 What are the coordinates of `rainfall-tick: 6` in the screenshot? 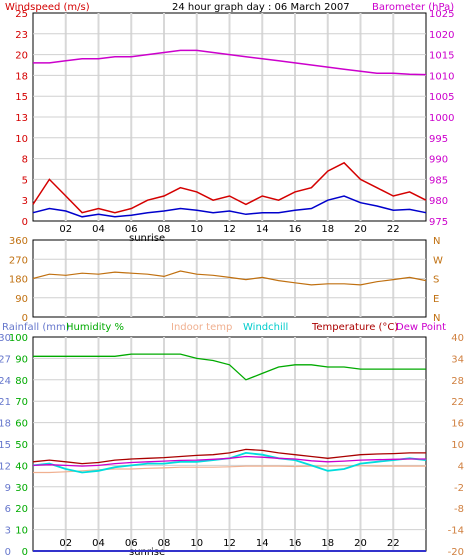 It's located at (8, 509).